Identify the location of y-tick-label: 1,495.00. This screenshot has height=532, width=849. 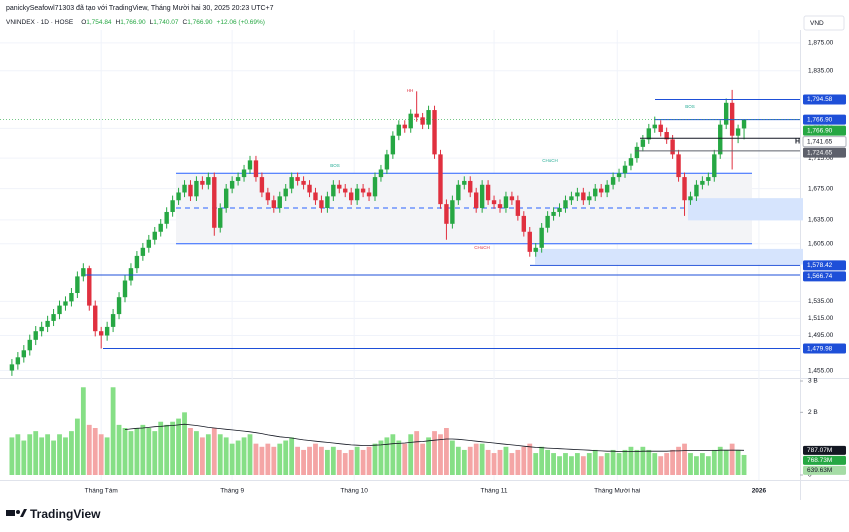
(821, 335).